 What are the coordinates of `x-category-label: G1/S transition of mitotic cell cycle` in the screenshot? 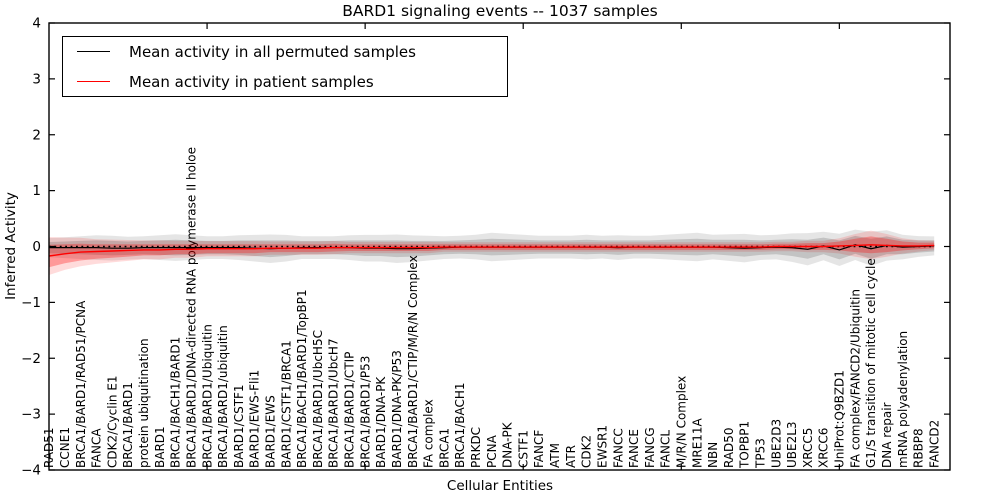 It's located at (871, 363).